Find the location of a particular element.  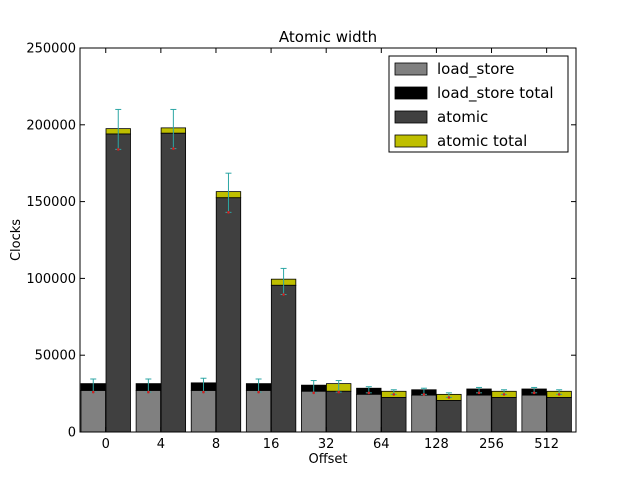

x-tick-label-3: 16 is located at coordinates (271, 444).